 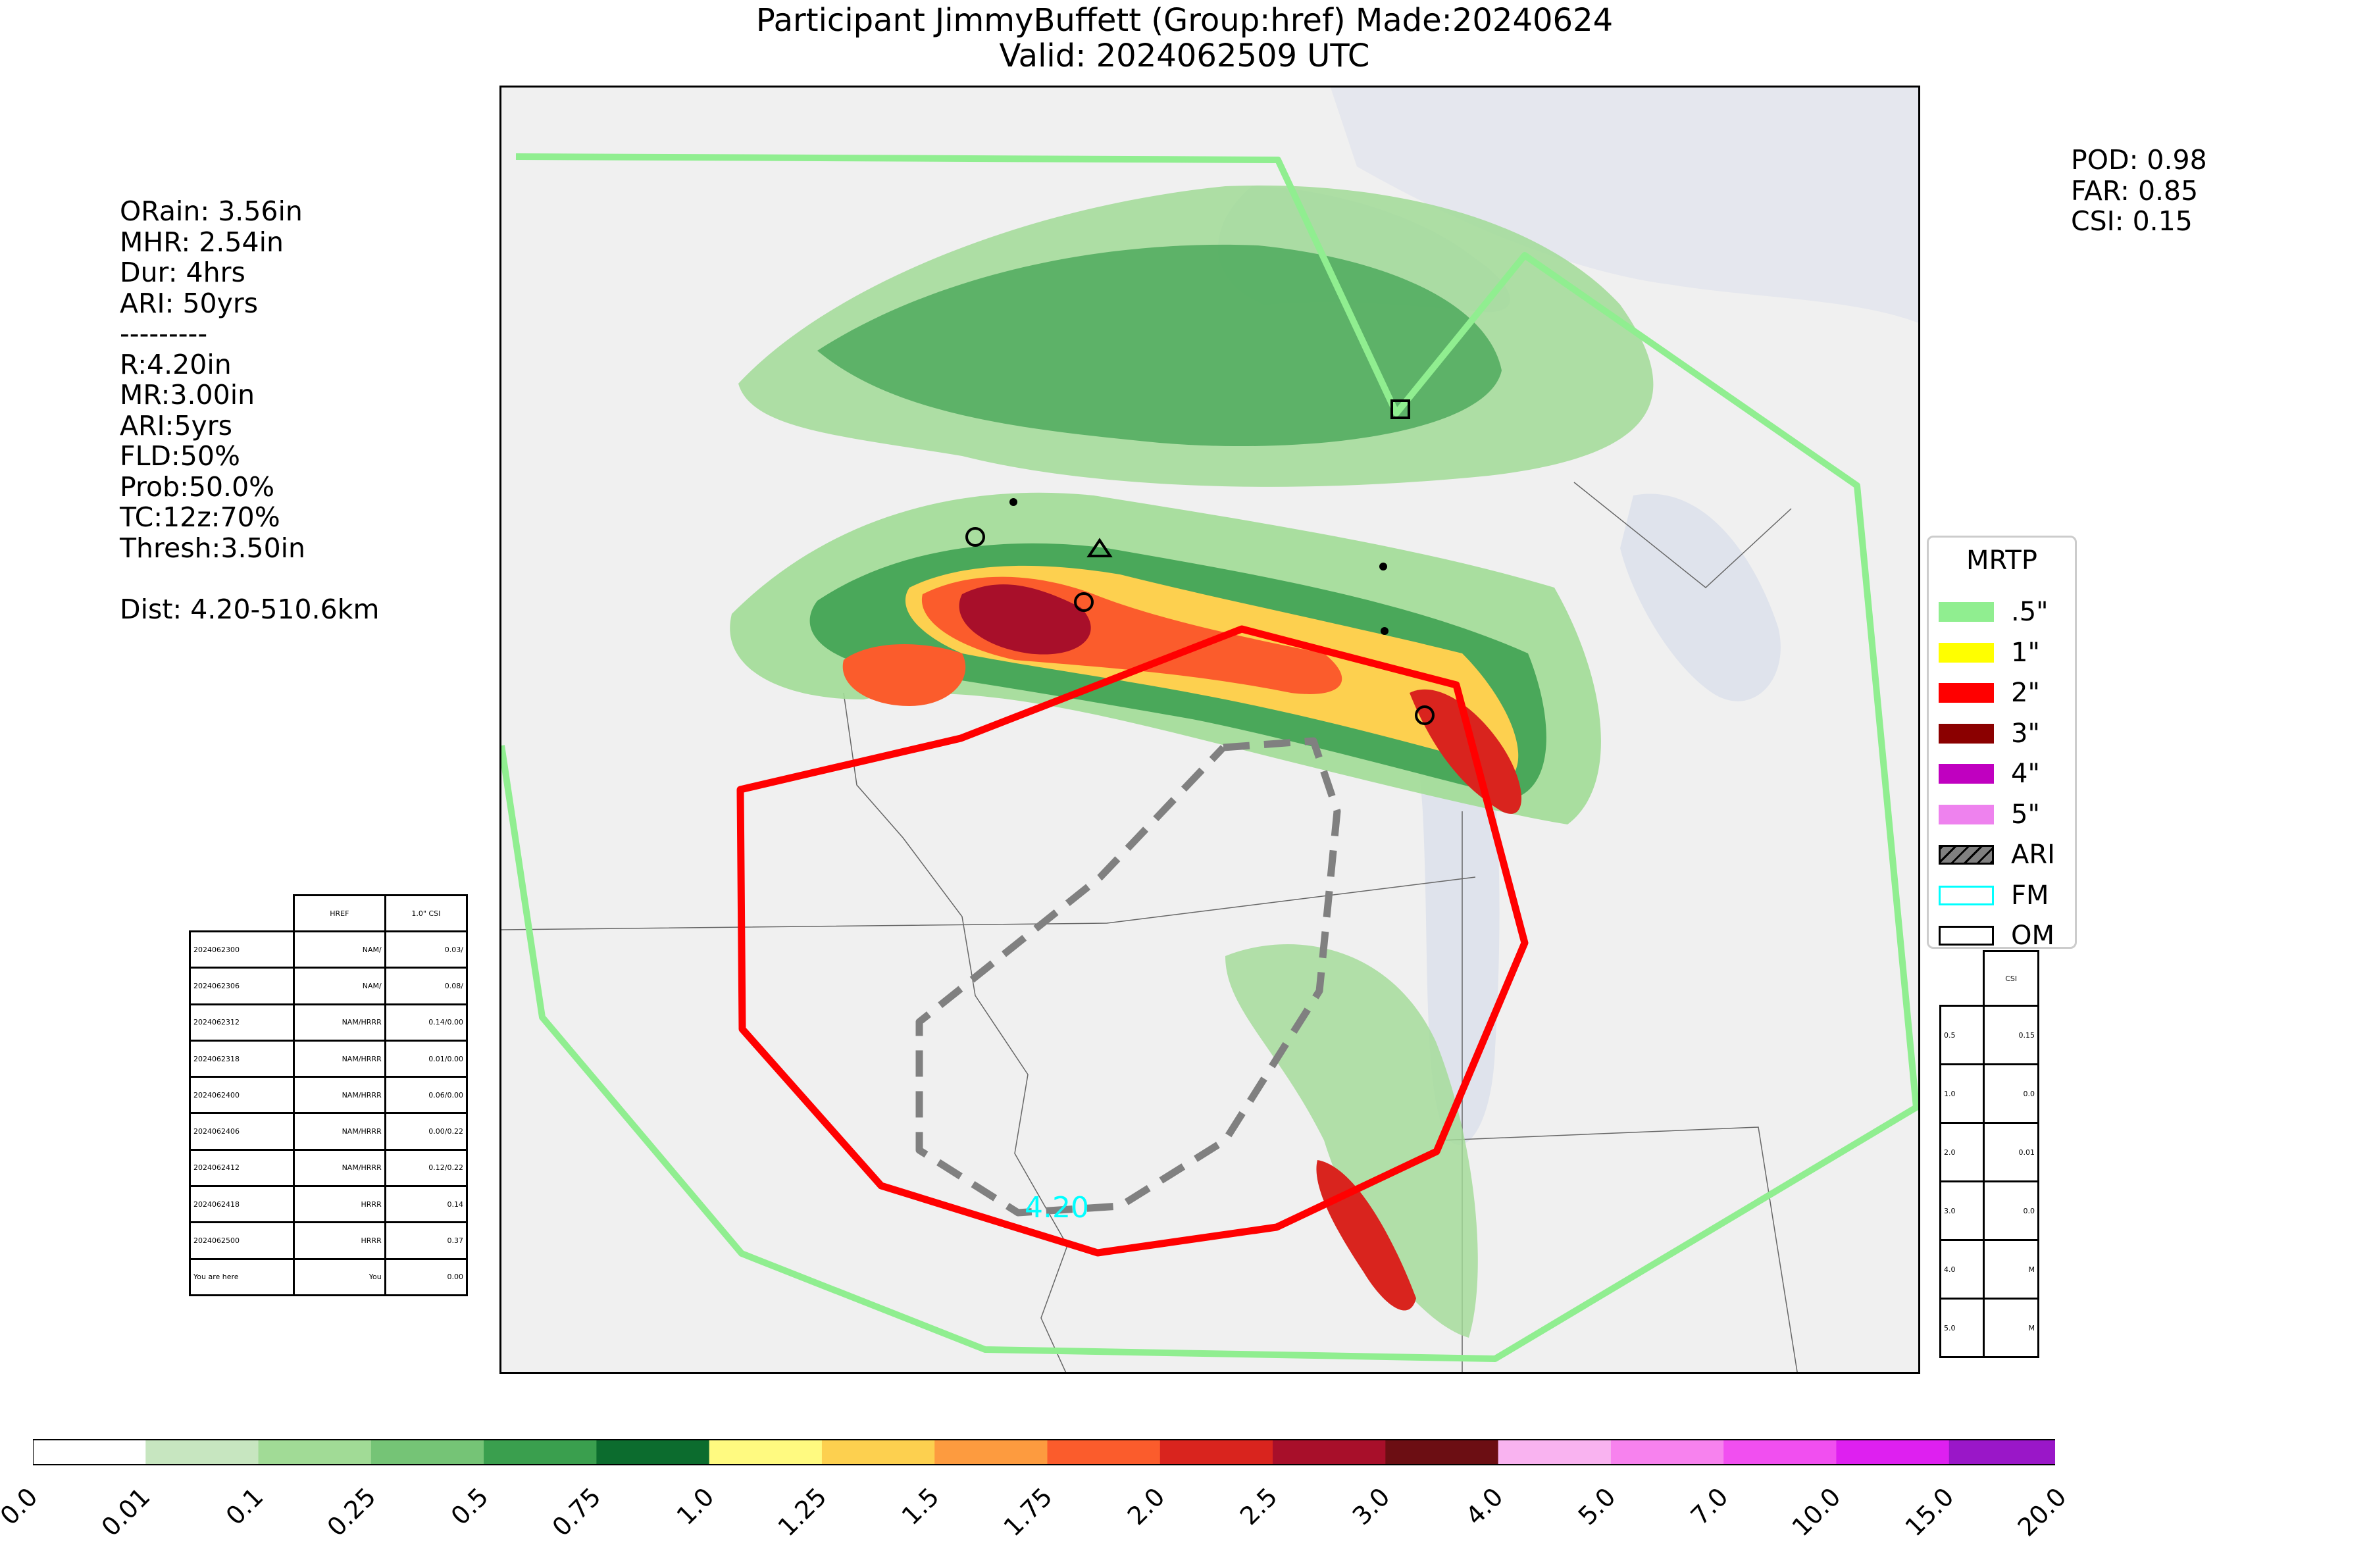 What do you see at coordinates (1989, 1210) in the screenshot?
I see `table-row: 3.0 0.0` at bounding box center [1989, 1210].